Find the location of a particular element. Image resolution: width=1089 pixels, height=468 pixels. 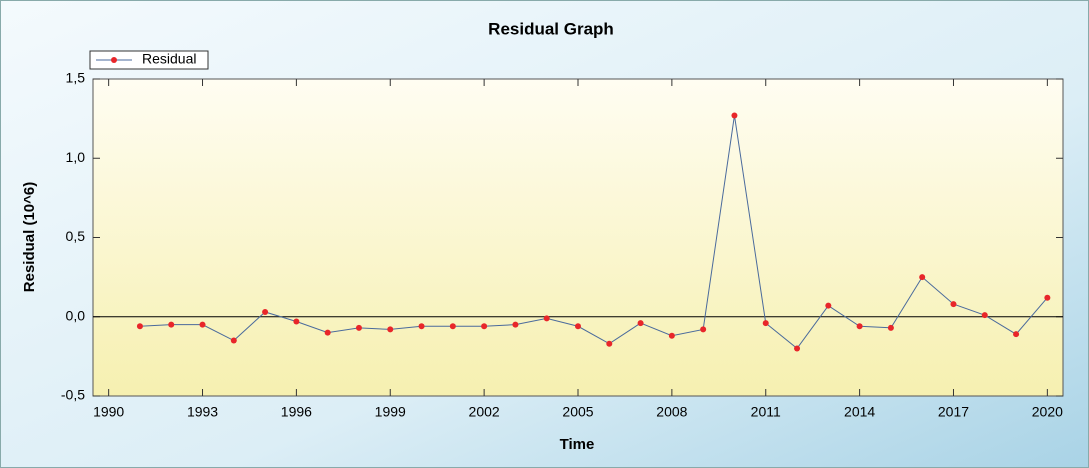

x-tick-label: 1993 is located at coordinates (202, 412).